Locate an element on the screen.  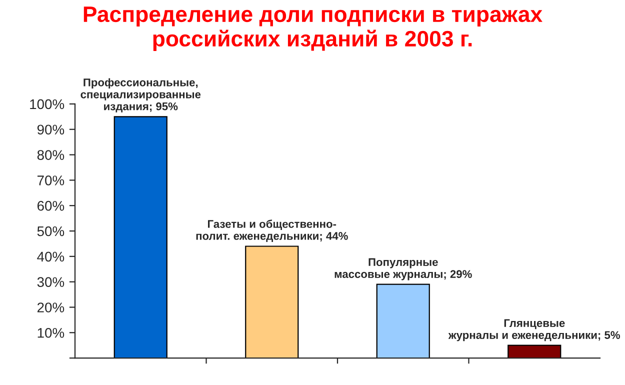
y-tick-label: 100% is located at coordinates (47, 104).